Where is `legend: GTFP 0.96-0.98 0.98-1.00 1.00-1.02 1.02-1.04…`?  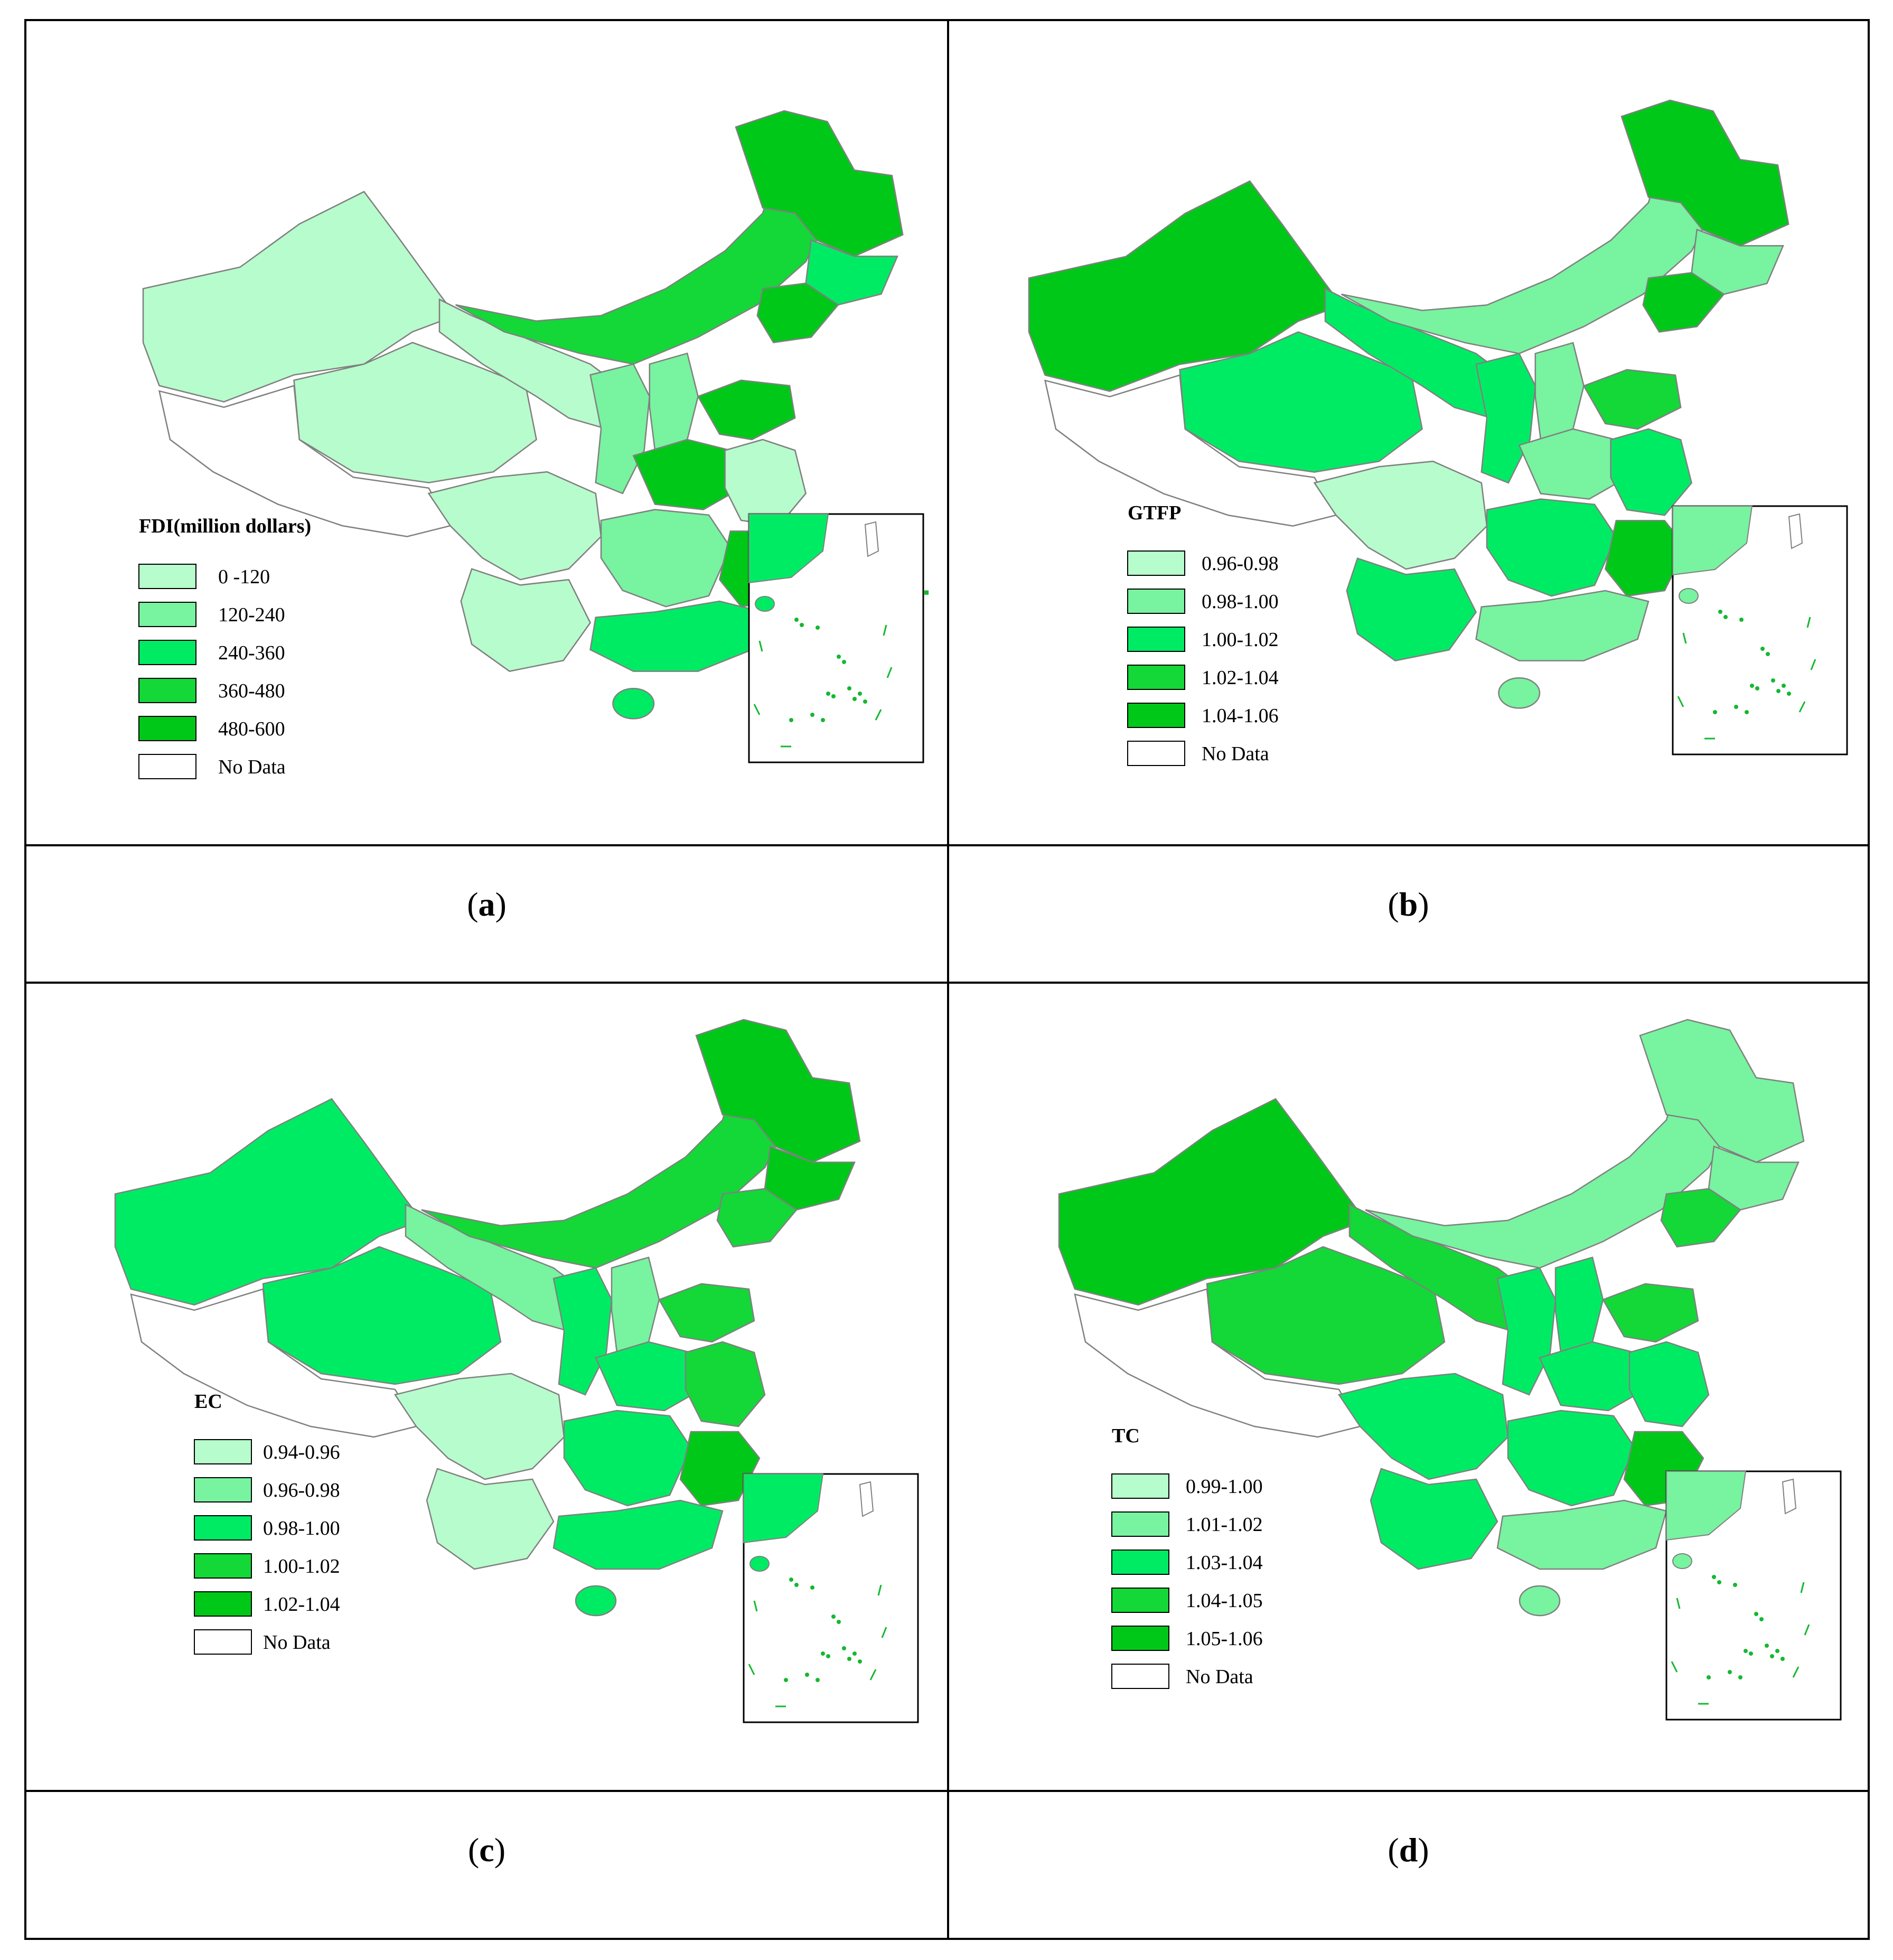 legend: GTFP 0.96-0.98 0.98-1.00 1.00-1.02 1.02-1.04… is located at coordinates (1203, 634).